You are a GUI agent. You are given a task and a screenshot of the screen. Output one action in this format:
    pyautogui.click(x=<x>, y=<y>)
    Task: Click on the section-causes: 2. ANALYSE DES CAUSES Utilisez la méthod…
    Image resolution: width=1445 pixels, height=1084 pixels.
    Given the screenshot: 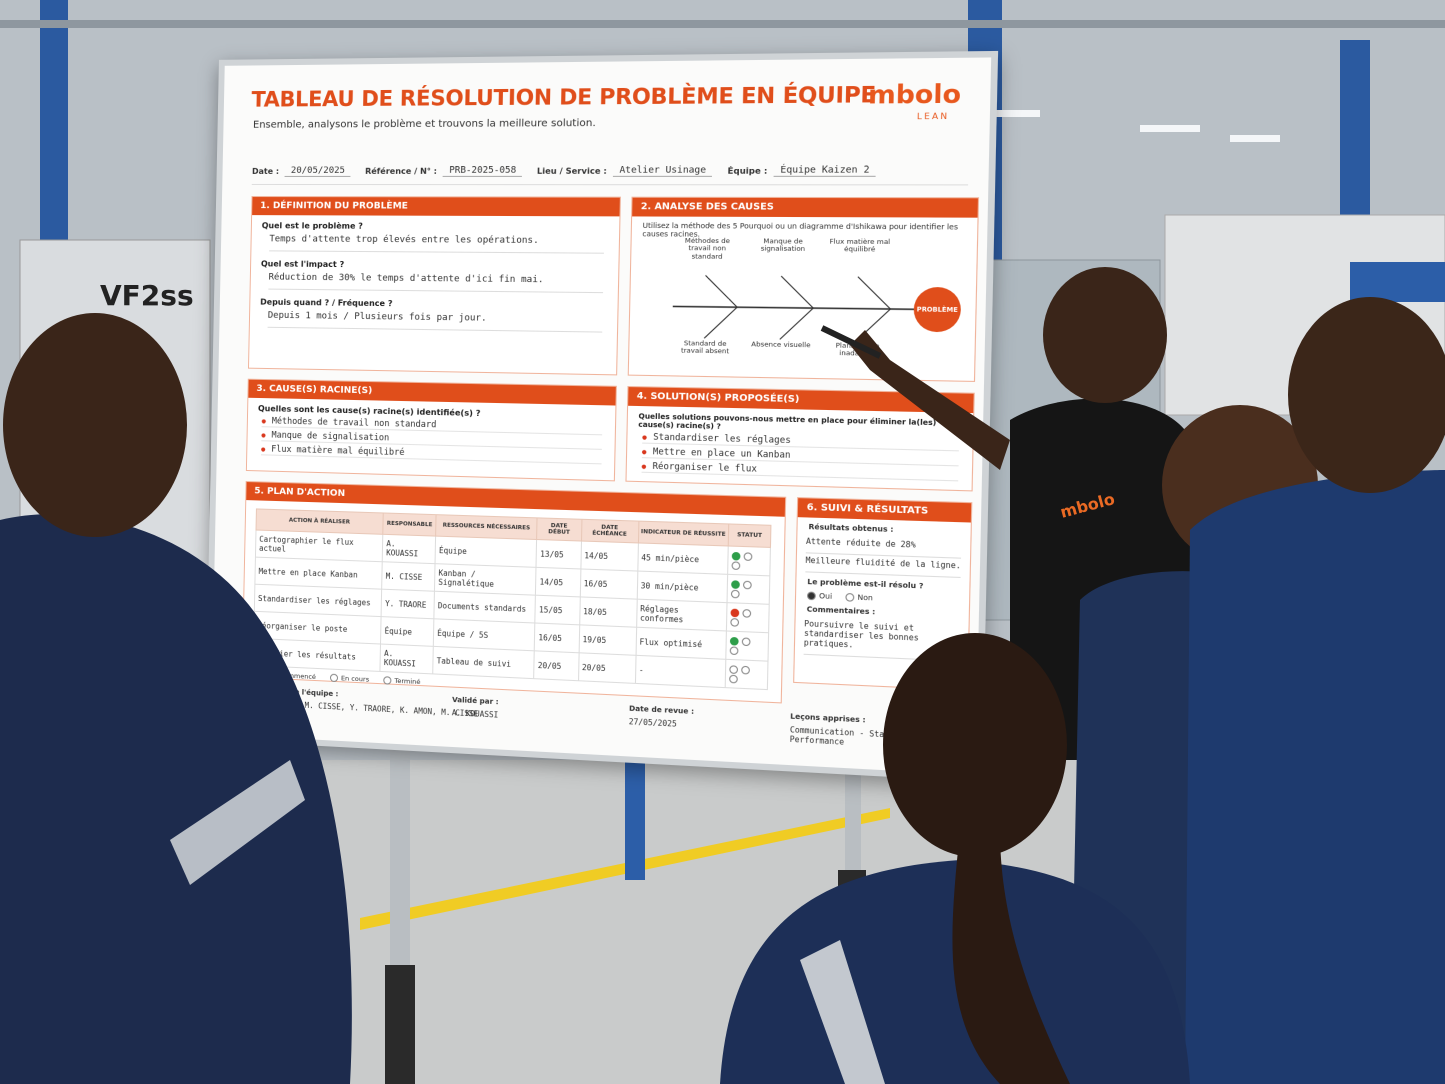 What is the action you would take?
    pyautogui.click(x=803, y=289)
    